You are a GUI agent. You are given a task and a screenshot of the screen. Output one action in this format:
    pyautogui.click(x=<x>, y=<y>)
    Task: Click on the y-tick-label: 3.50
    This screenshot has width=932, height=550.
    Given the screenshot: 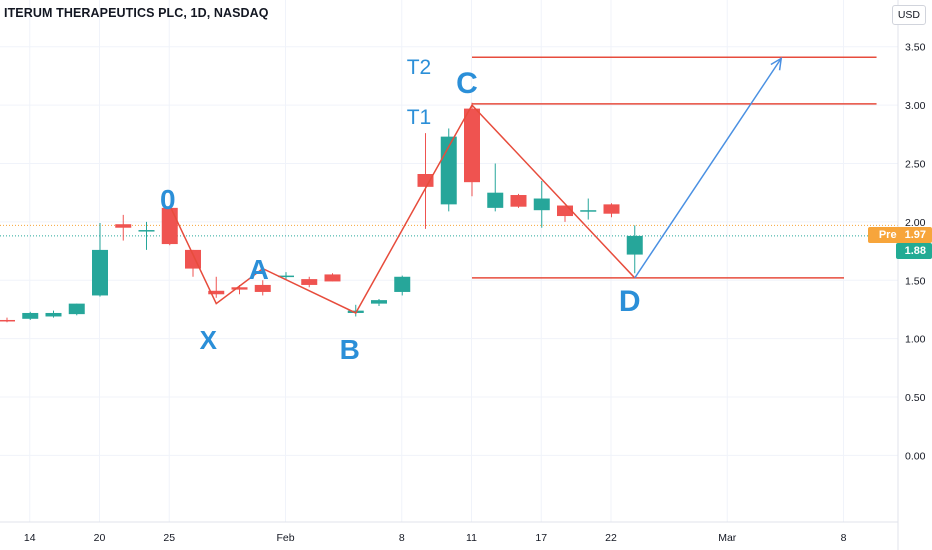 What is the action you would take?
    pyautogui.click(x=915, y=48)
    